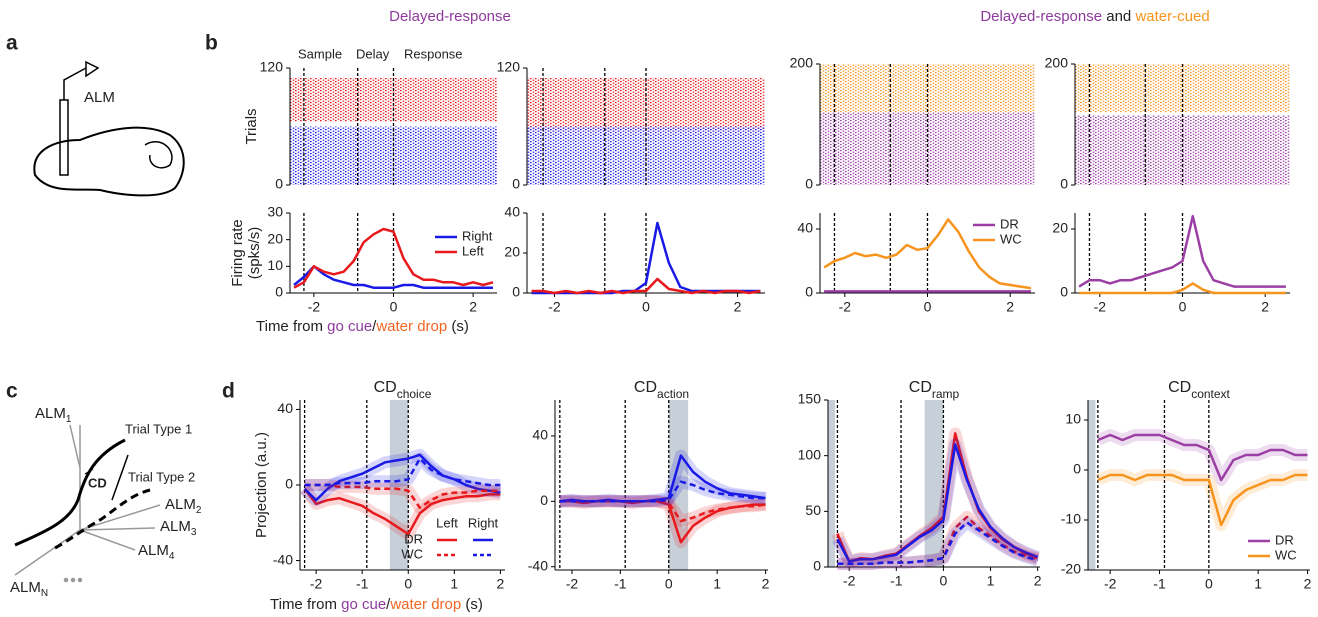  Describe the element at coordinates (12, 43) in the screenshot. I see `panel-label: a` at that location.